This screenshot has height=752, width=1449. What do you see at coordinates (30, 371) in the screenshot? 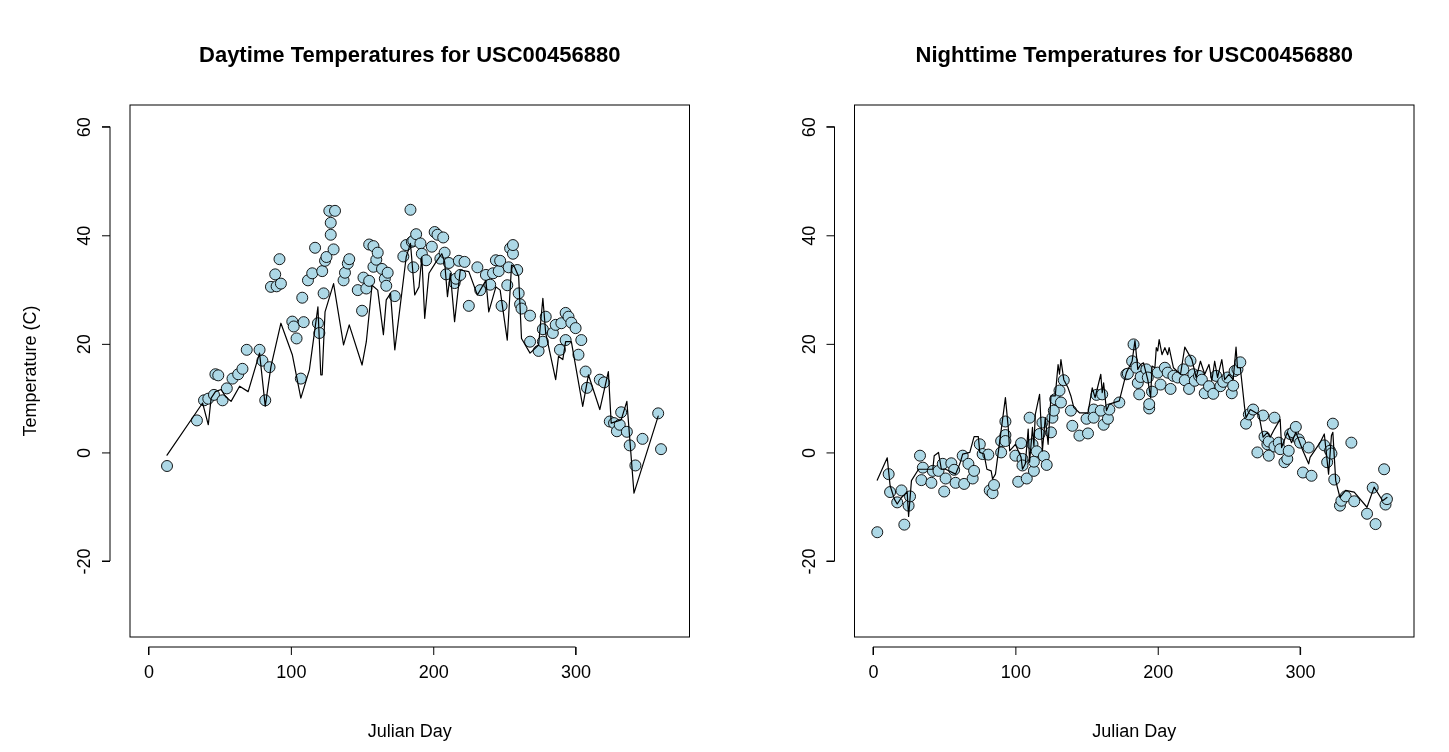
I see `y-axis-title: Temperature (C)` at bounding box center [30, 371].